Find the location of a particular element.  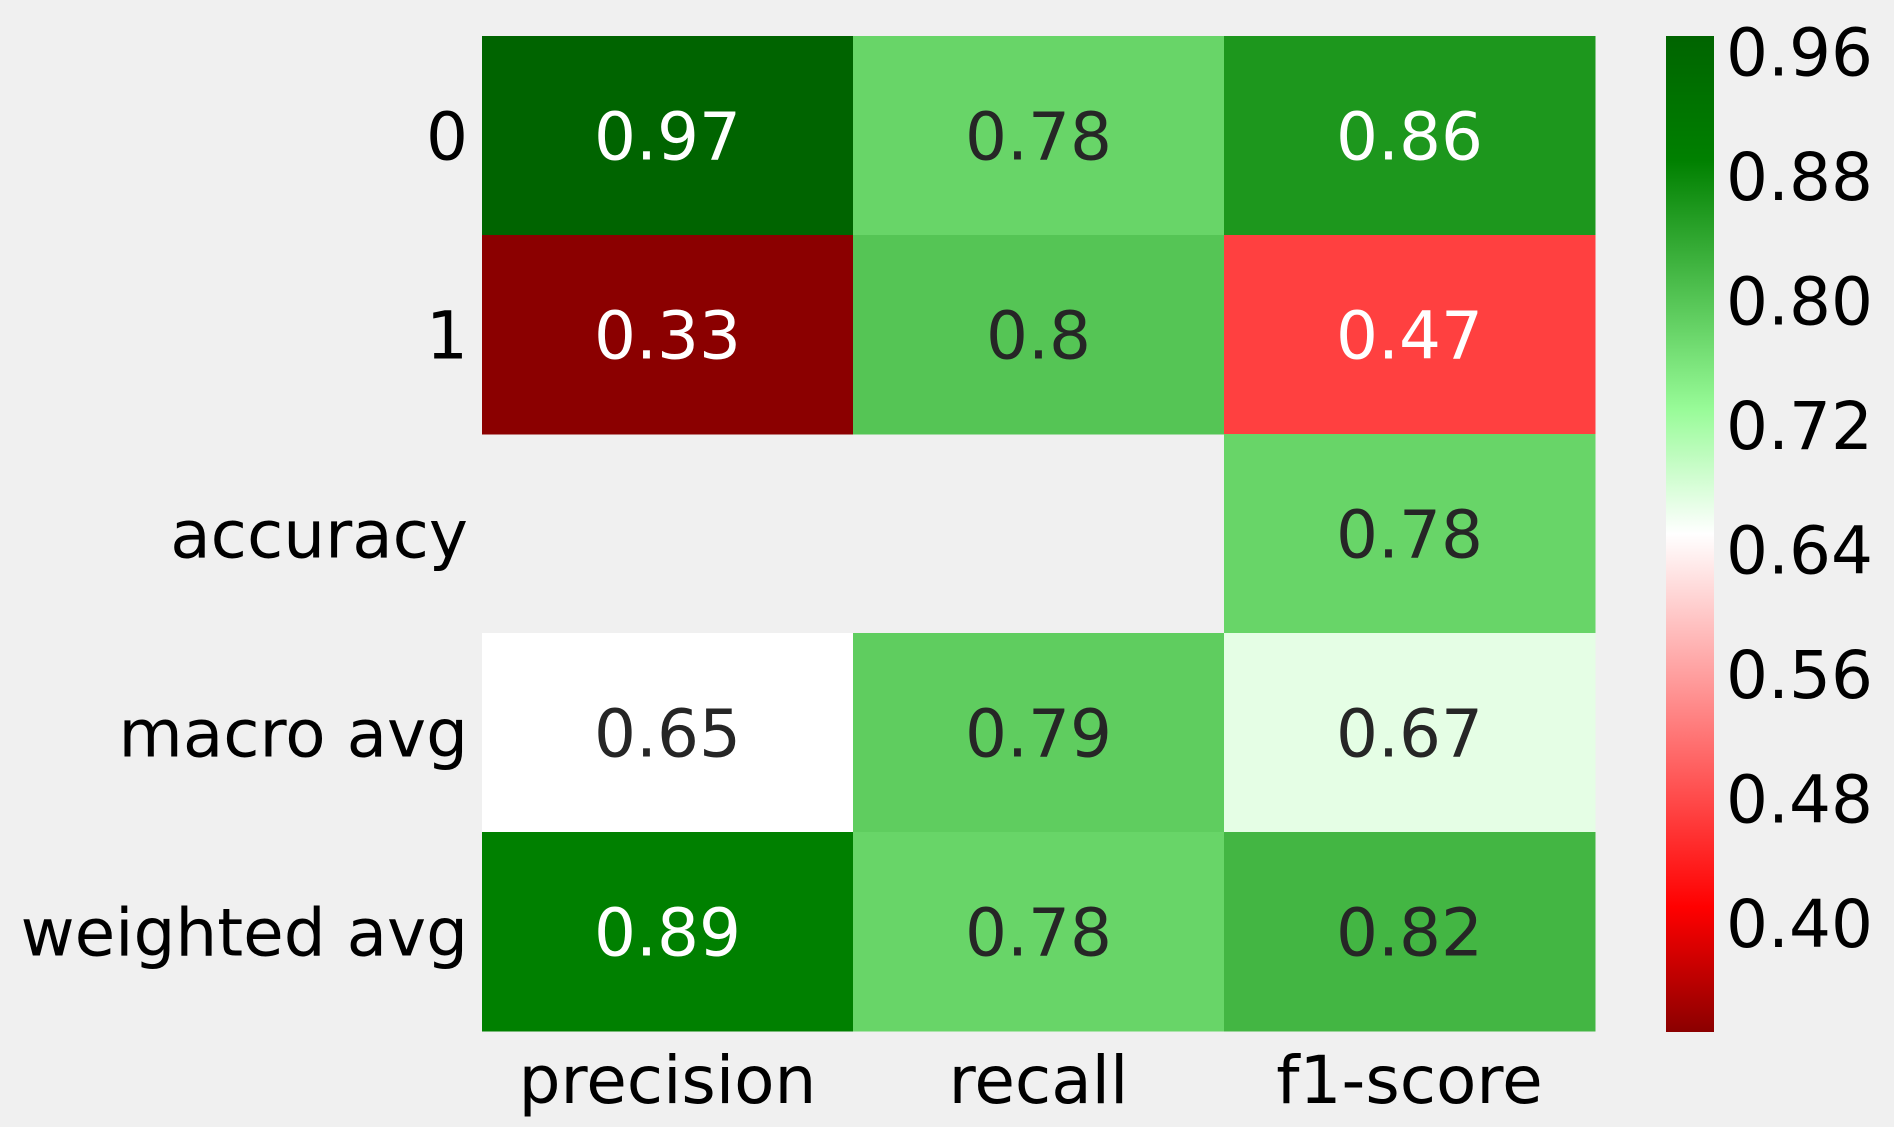

cell-annotation: 0.47 is located at coordinates (1409, 335).